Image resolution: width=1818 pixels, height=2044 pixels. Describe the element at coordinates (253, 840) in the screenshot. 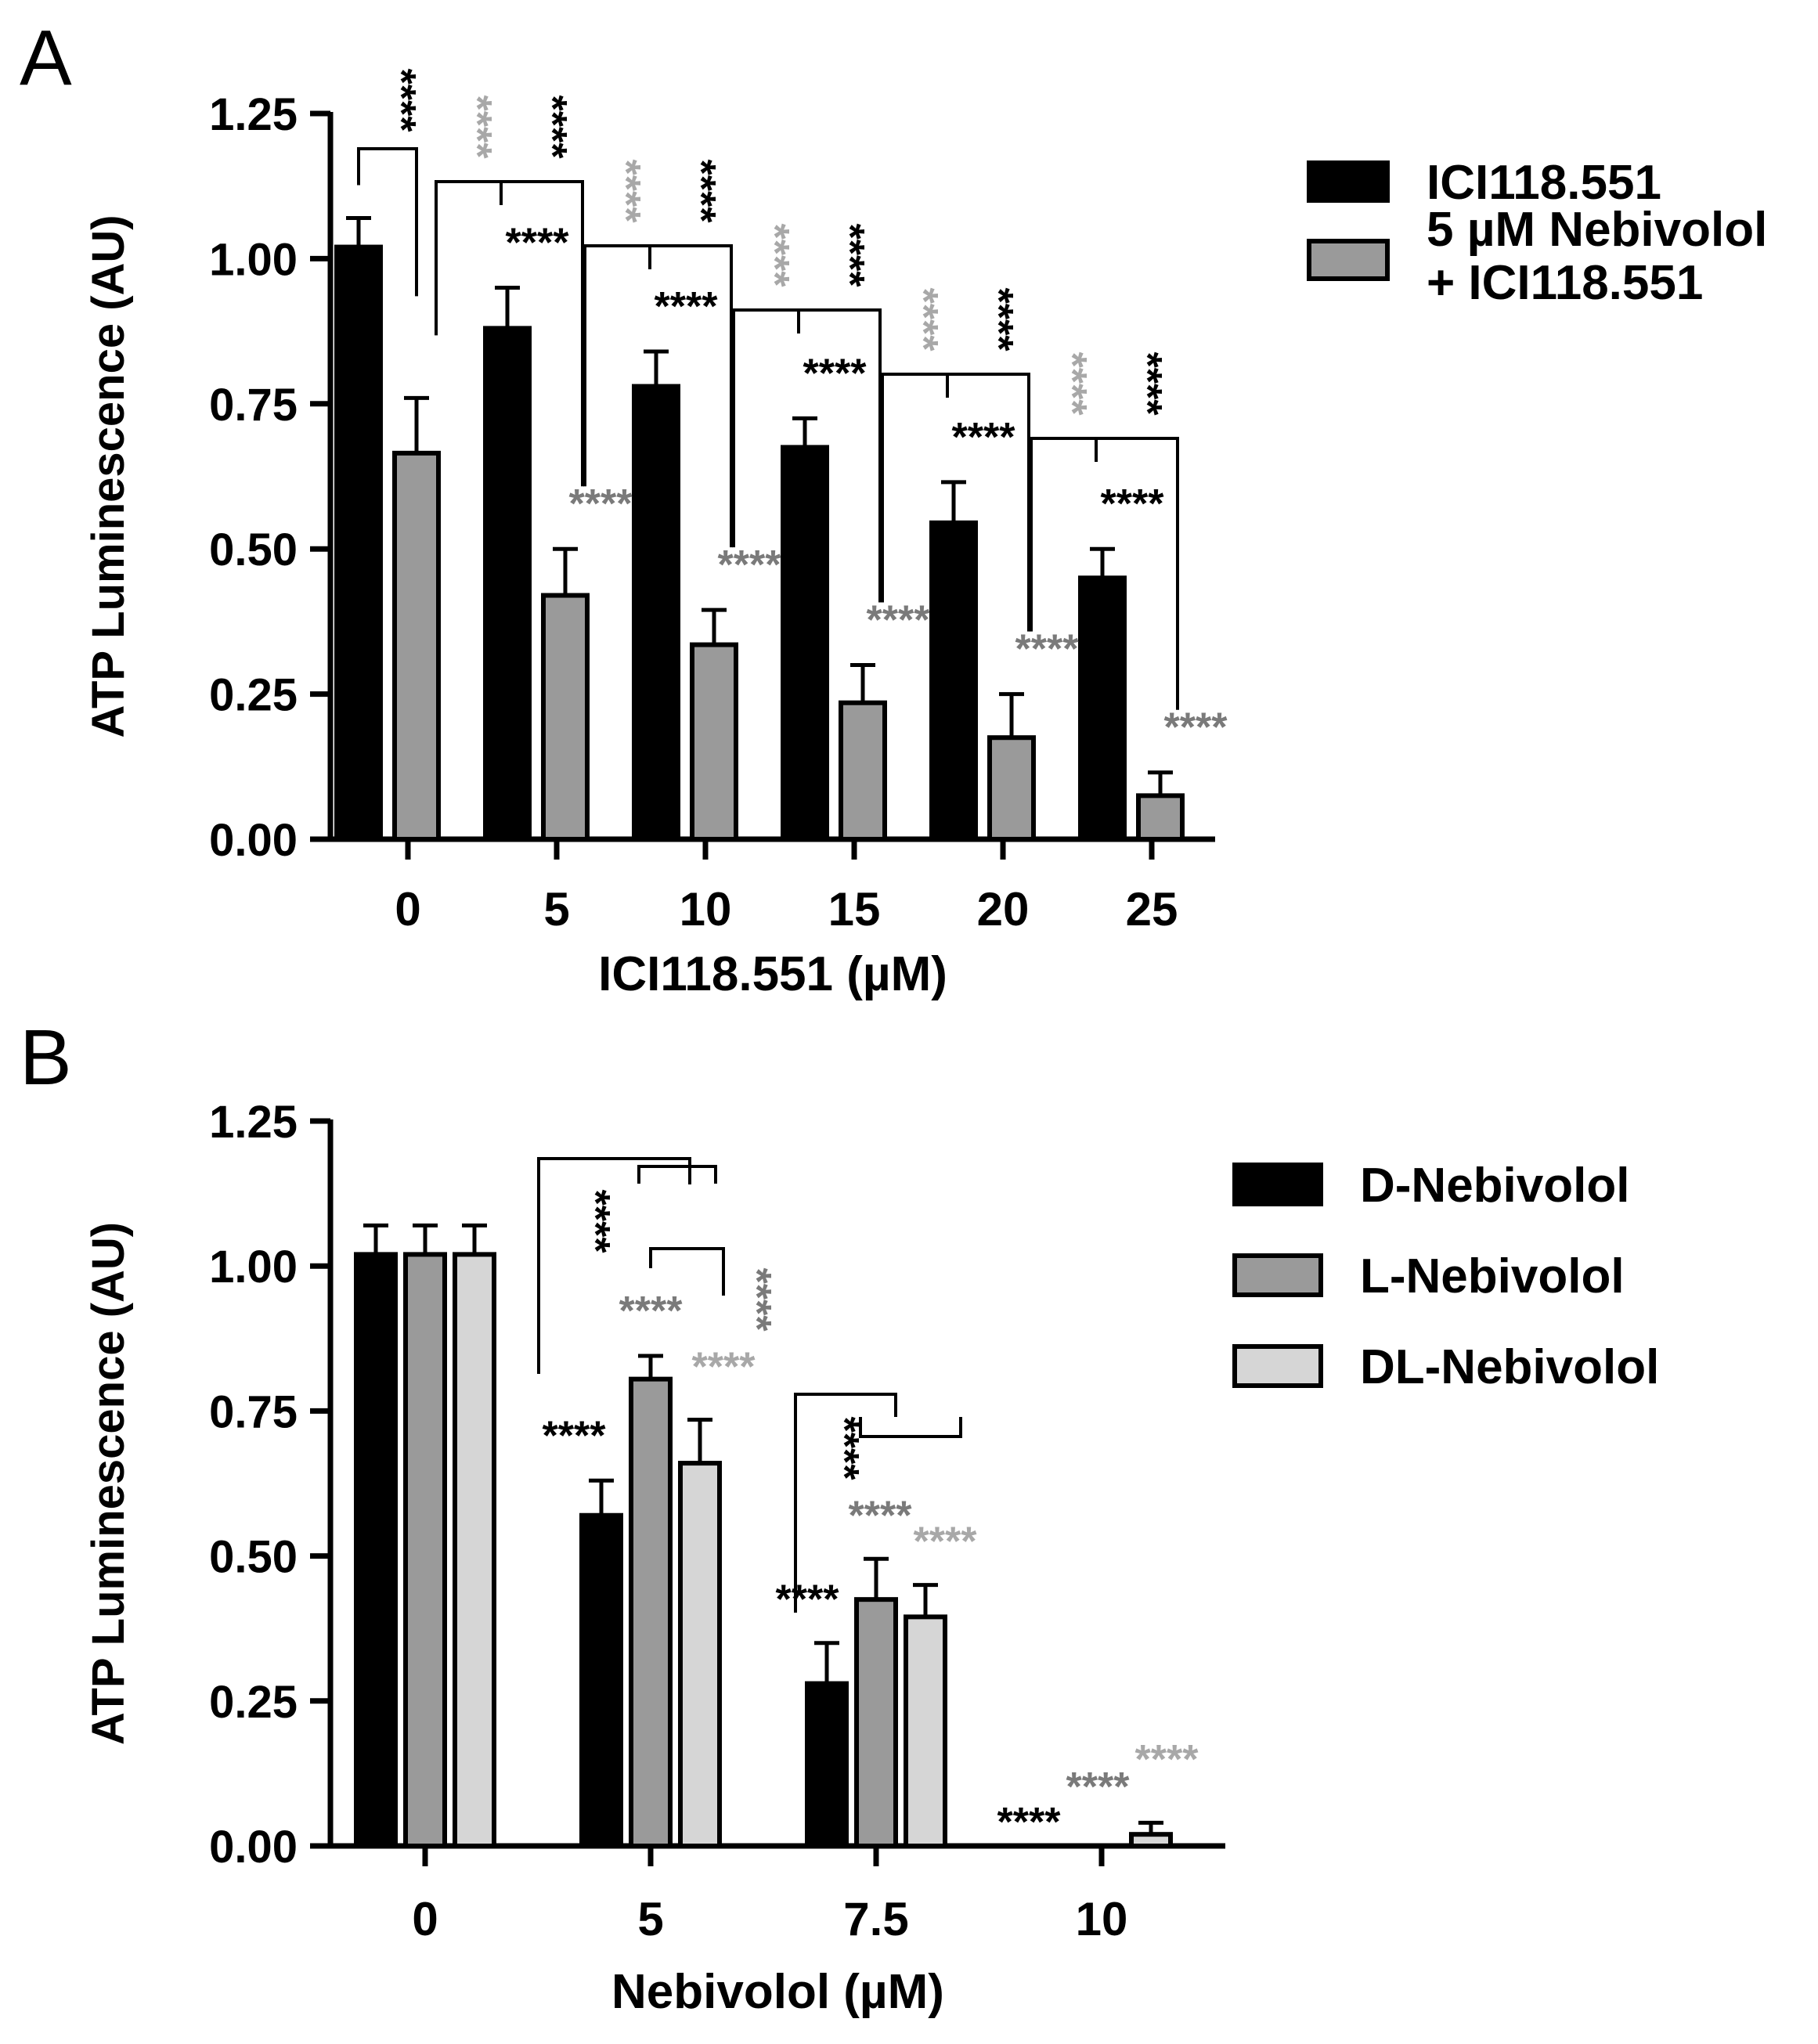

I see `y-tick-label: 0.00` at that location.